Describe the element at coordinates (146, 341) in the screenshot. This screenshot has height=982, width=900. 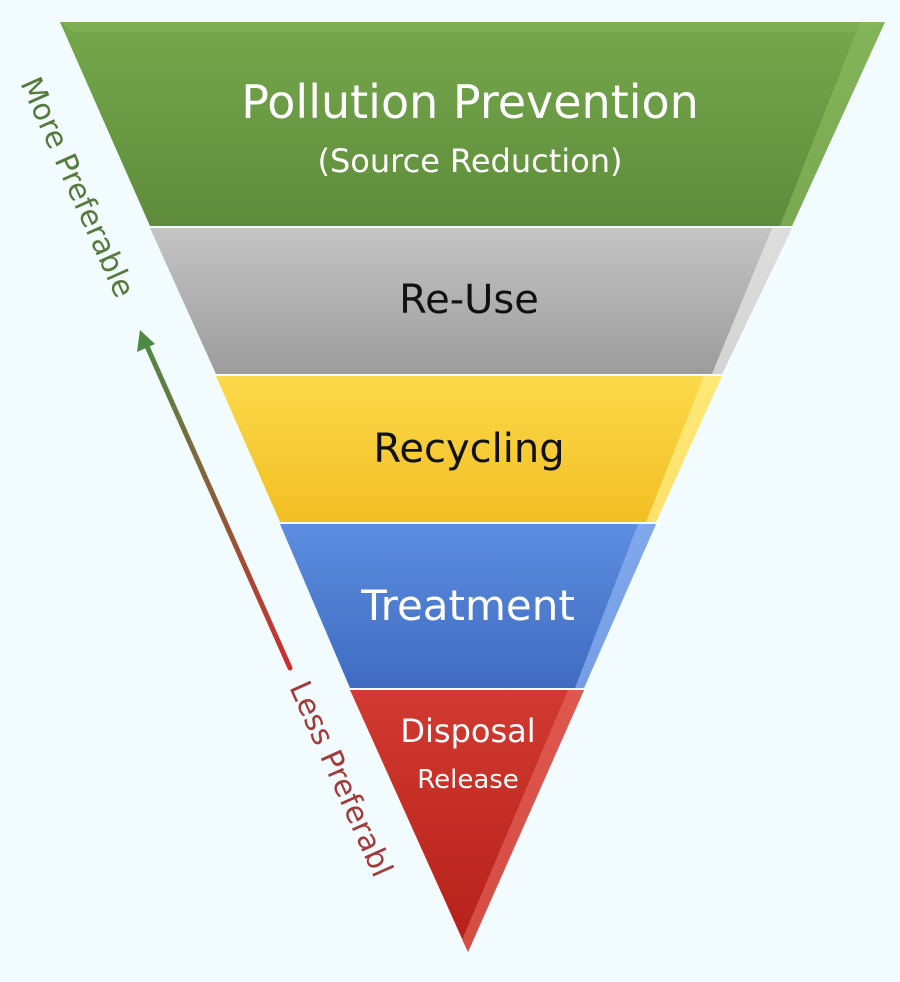
I see `arrow-head-icon` at that location.